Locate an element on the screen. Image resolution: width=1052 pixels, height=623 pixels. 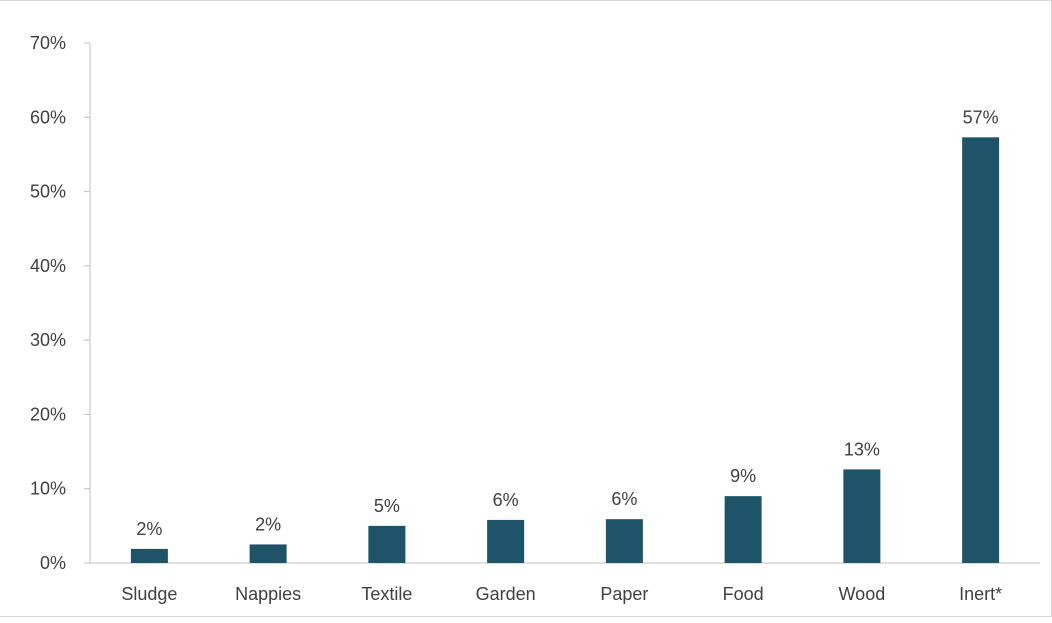
bar-textile is located at coordinates (387, 544).